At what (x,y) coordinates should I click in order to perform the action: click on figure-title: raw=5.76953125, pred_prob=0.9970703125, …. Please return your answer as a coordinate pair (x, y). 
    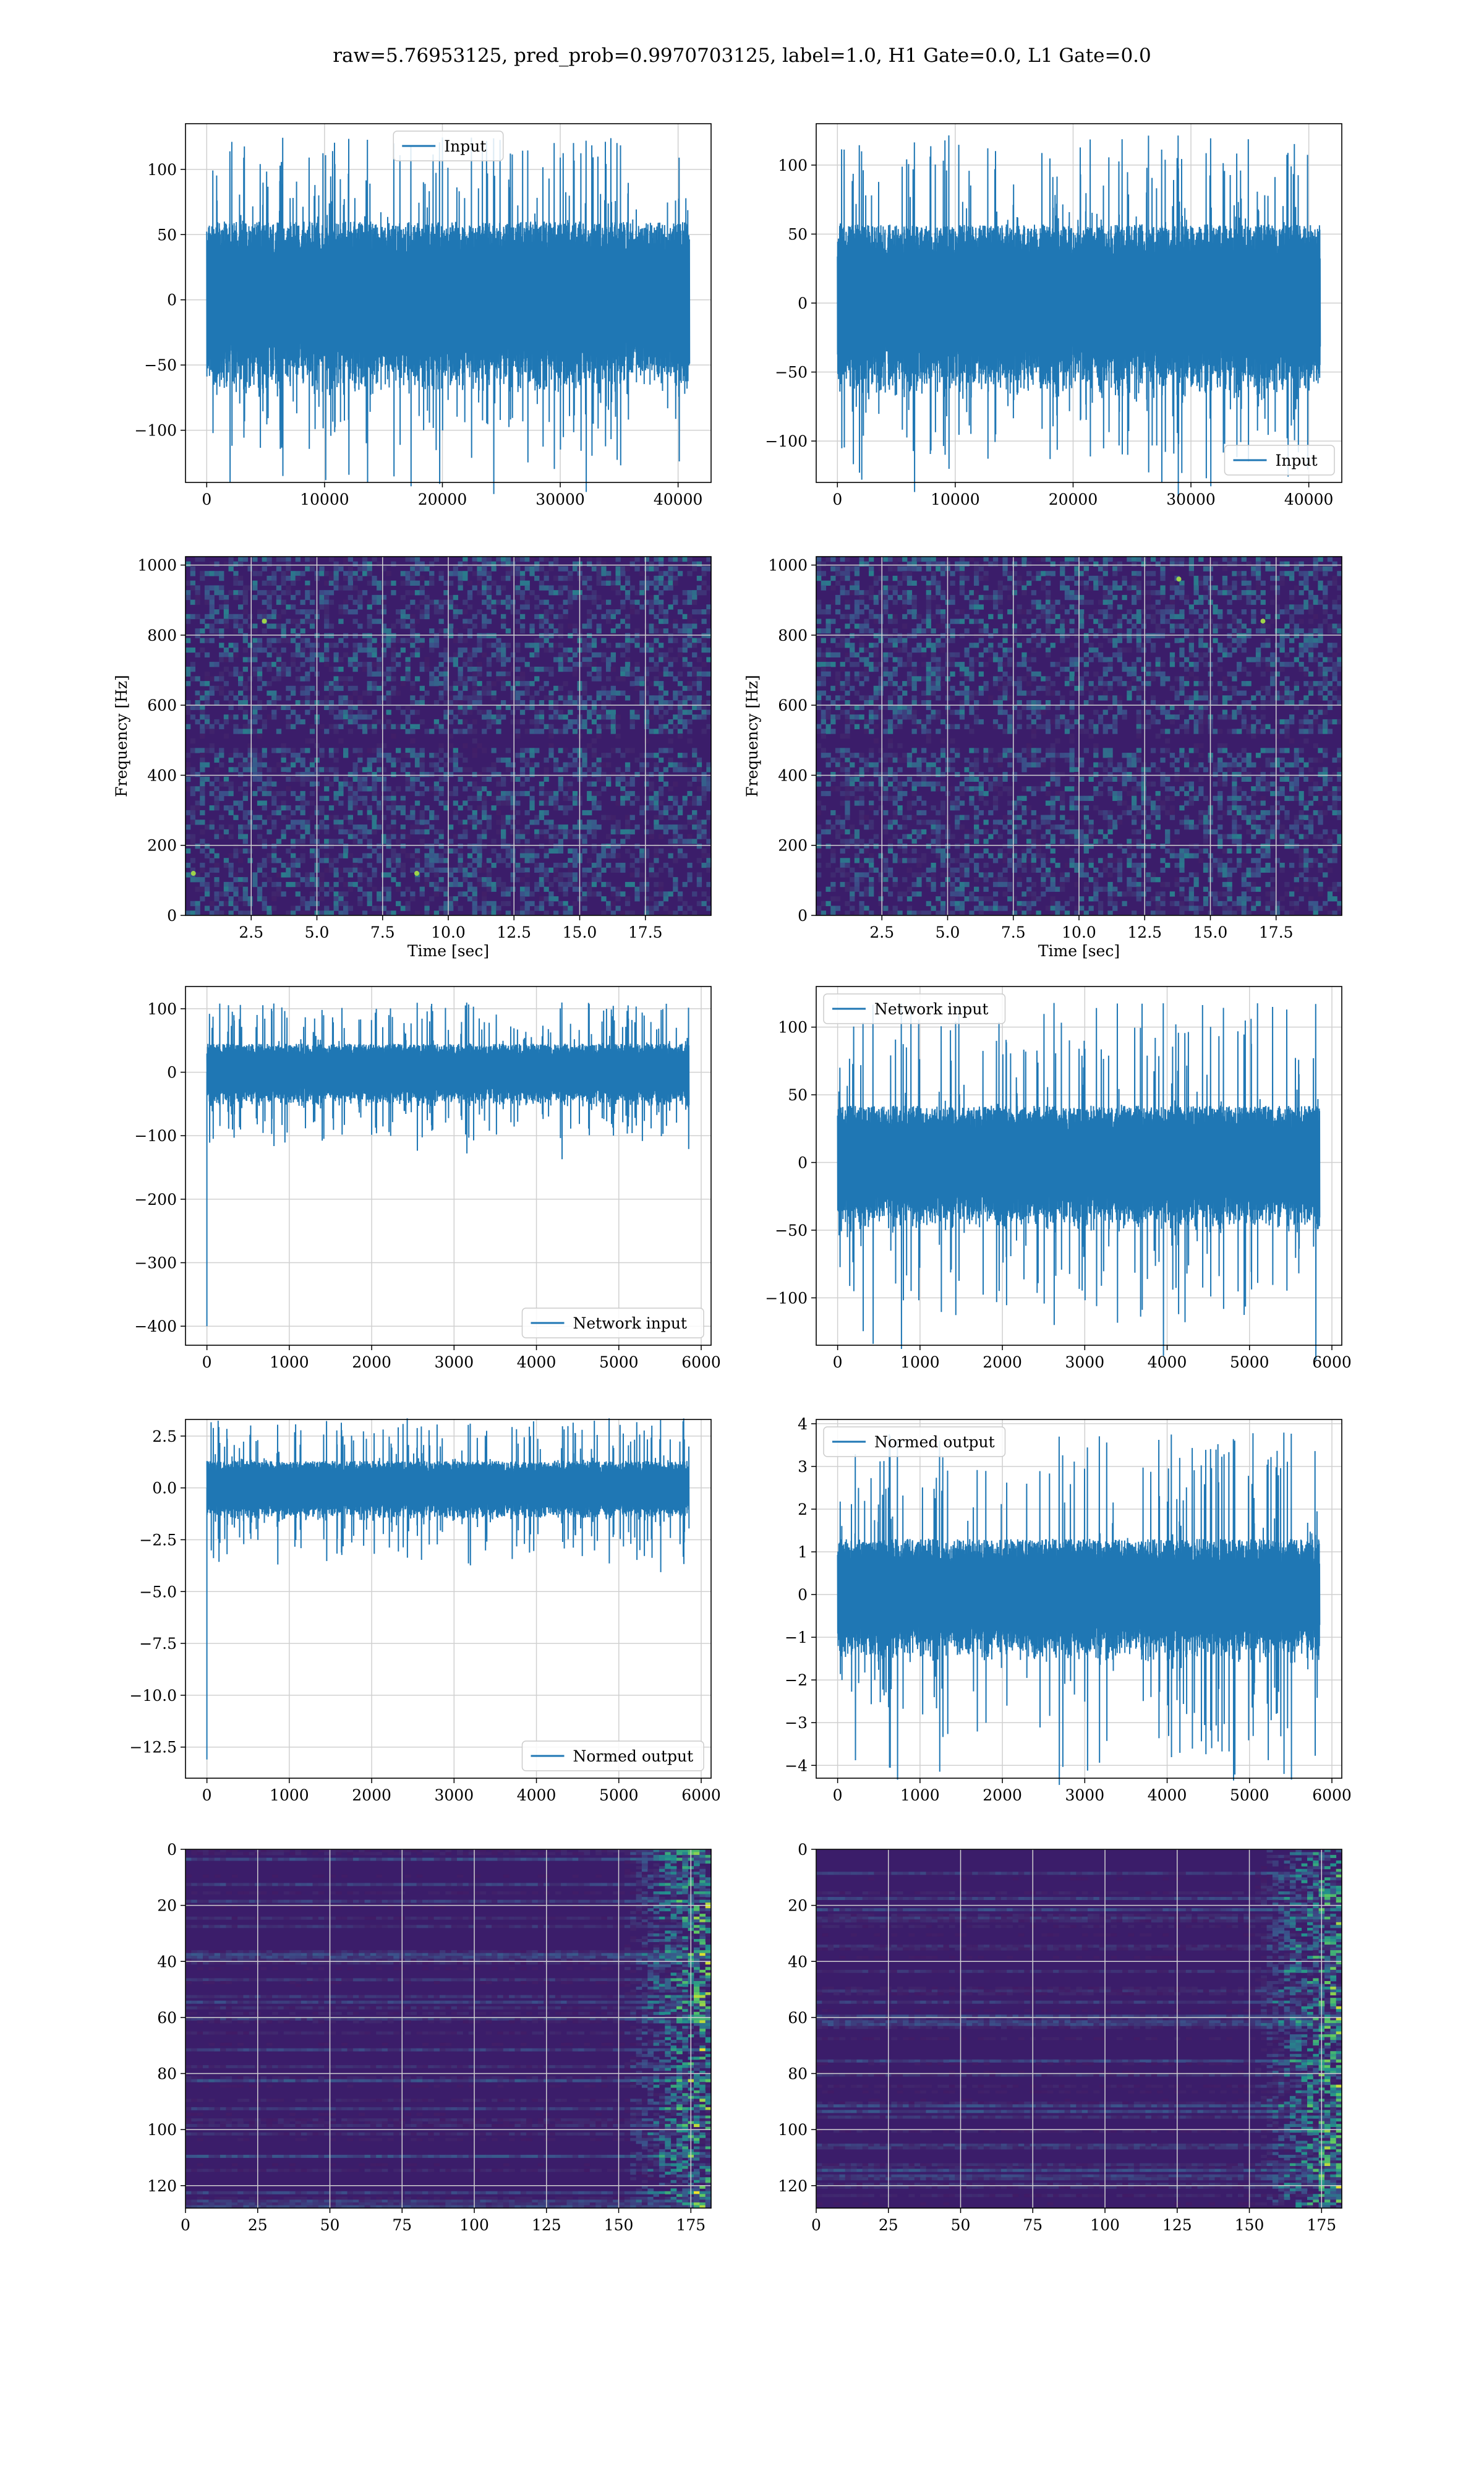
    Looking at the image, I should click on (742, 56).